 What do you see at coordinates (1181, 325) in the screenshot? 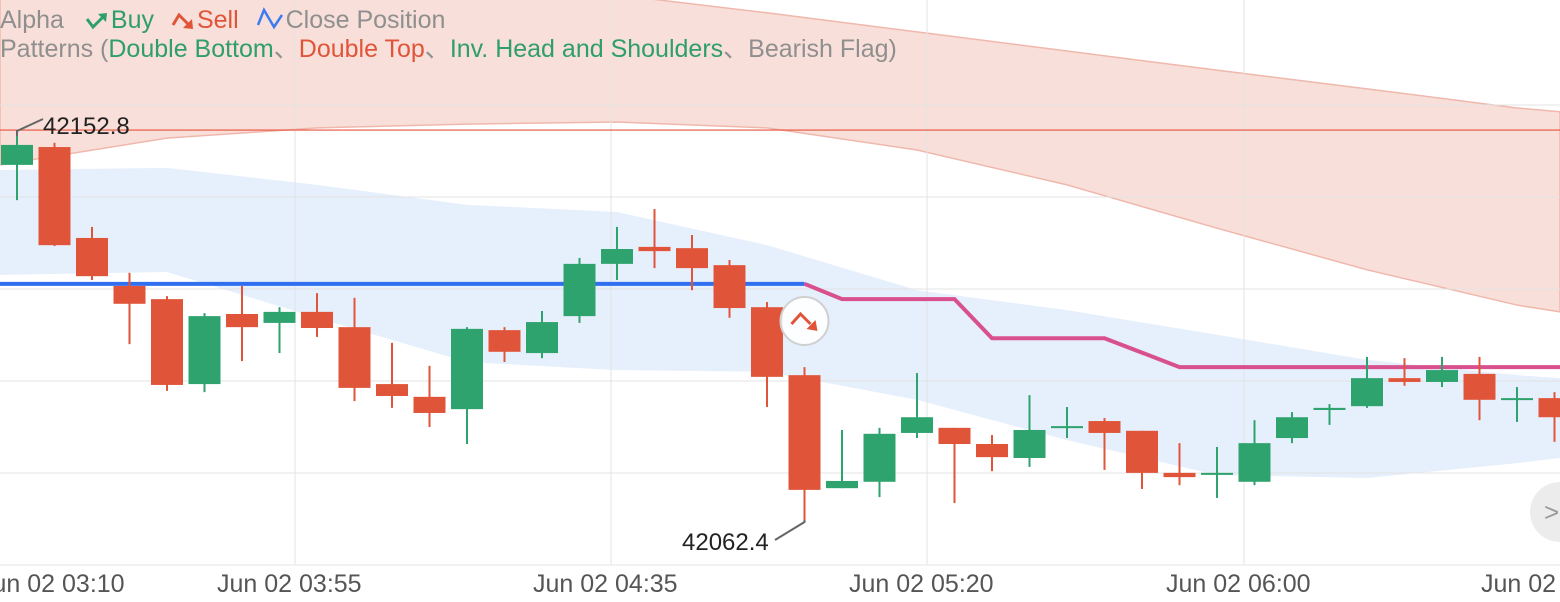
I see `stop-line` at bounding box center [1181, 325].